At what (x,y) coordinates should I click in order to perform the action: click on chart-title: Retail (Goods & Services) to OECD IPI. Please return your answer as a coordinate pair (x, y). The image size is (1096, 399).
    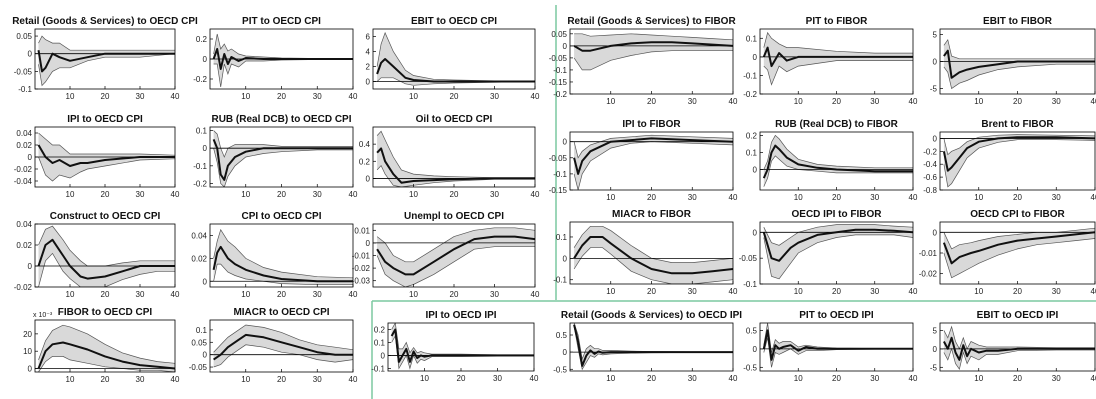
    Looking at the image, I should click on (651, 315).